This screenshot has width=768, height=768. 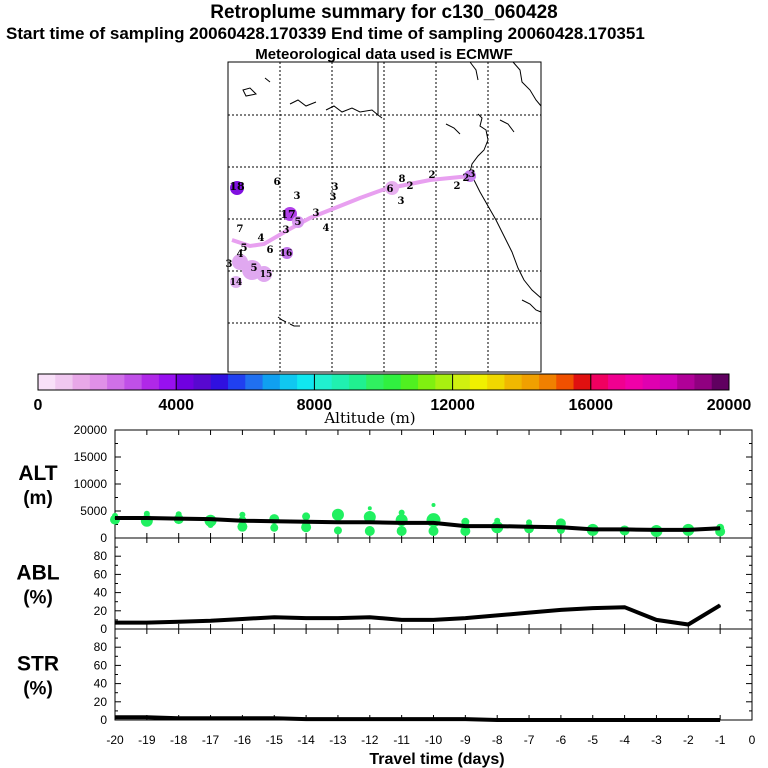 What do you see at coordinates (392, 194) in the screenshot?
I see `coastline` at bounding box center [392, 194].